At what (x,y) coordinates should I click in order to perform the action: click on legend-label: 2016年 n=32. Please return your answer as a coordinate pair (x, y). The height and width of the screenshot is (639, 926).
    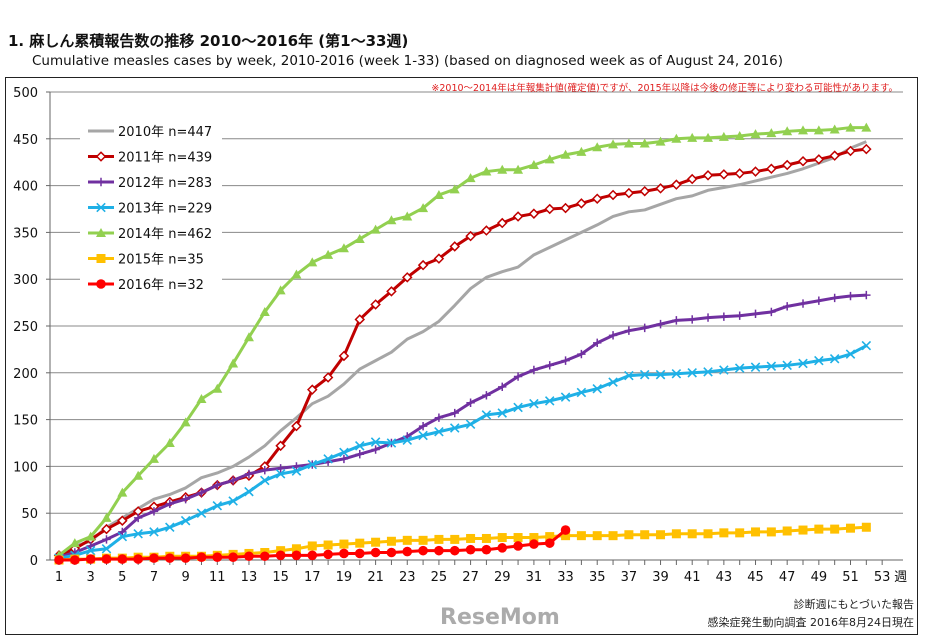
    Looking at the image, I should click on (161, 285).